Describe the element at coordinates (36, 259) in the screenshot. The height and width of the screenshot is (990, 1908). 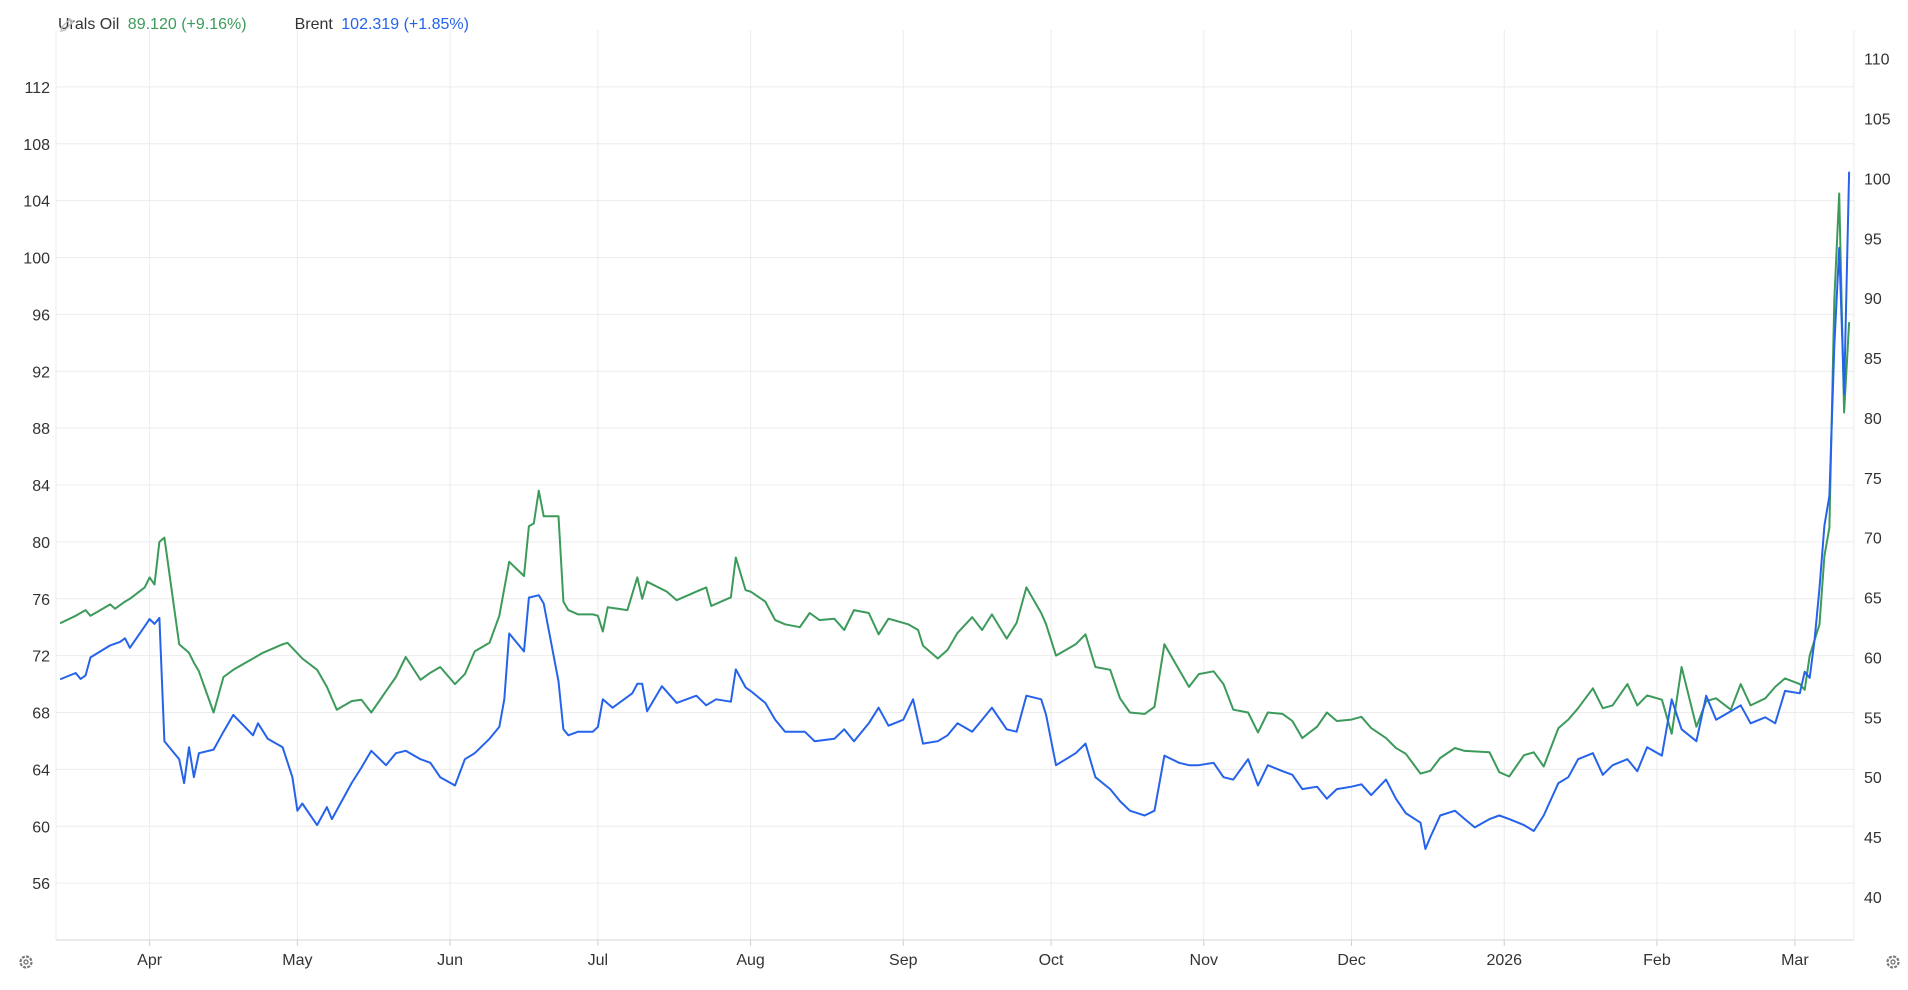
I see `y-left-tick-label: 100` at that location.